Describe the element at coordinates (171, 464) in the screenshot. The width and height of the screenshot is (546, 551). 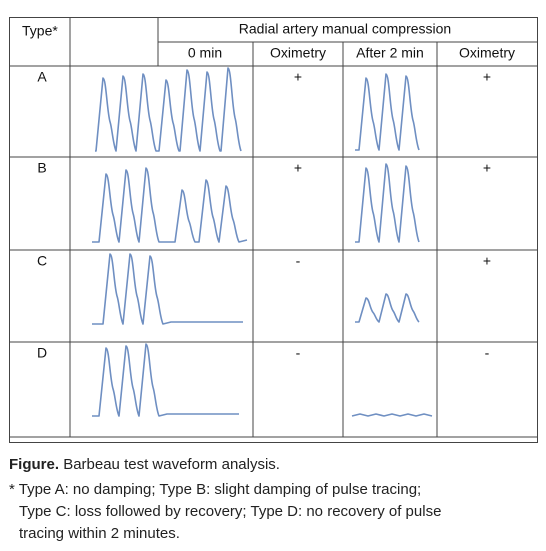
I see `caption-title: Barbeau test waveform analysis.` at that location.